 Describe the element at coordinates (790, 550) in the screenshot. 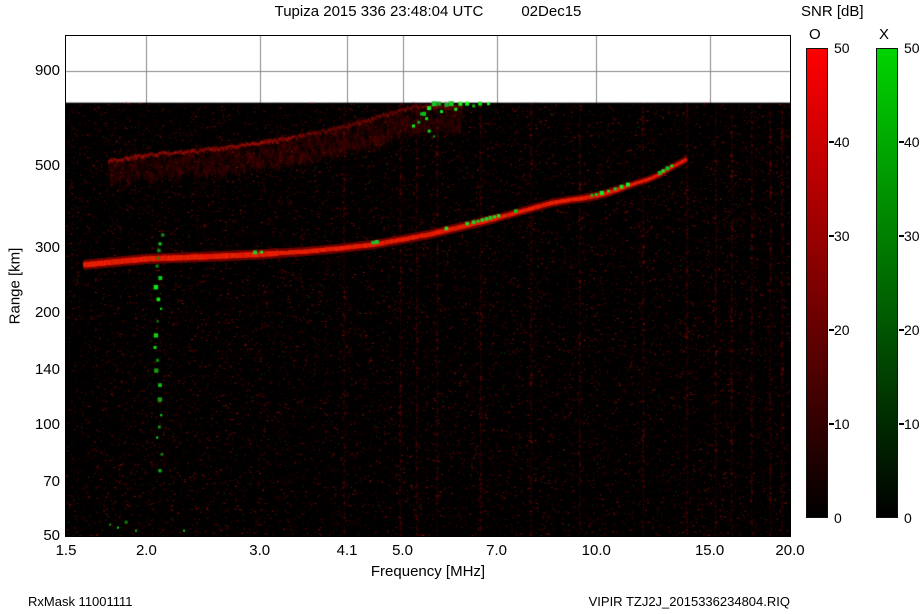

I see `x-tick-label: 20.0` at that location.